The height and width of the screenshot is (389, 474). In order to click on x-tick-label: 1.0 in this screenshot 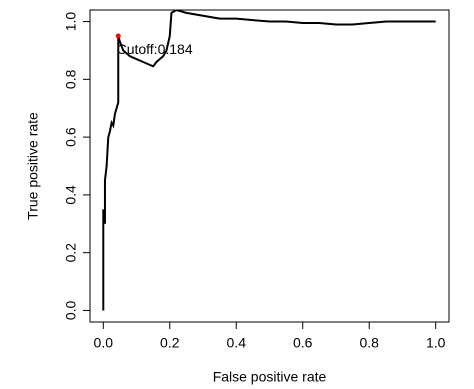, I will do `click(436, 343)`.